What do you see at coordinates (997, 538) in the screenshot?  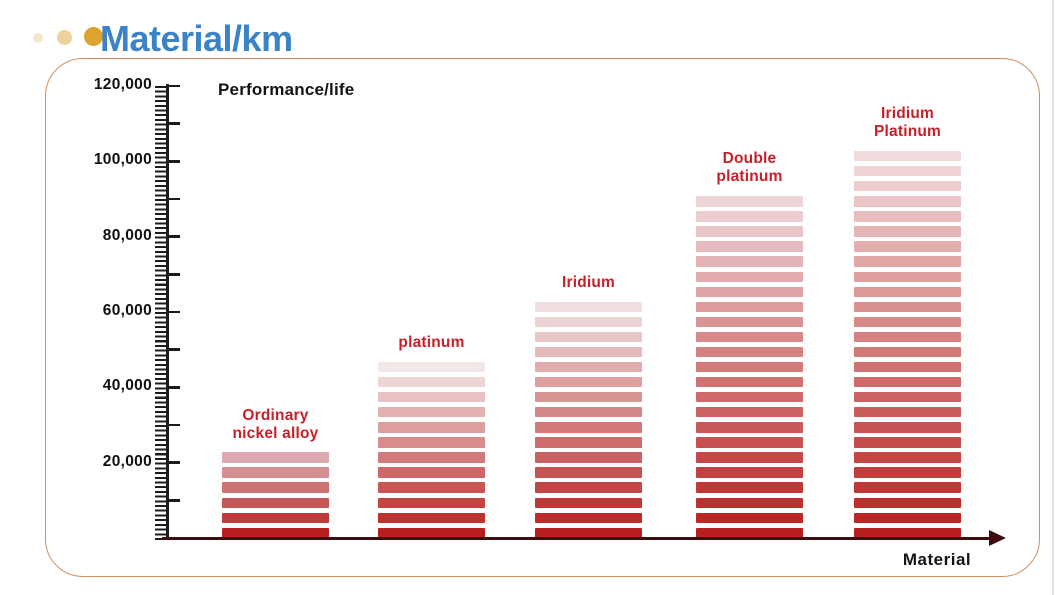 I see `x-axis-arrow-icon` at bounding box center [997, 538].